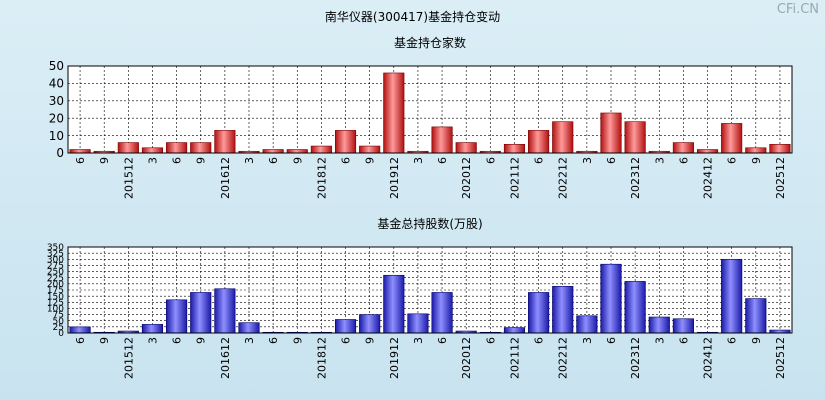 Image resolution: width=825 pixels, height=400 pixels. I want to click on y-tick-label: 30, so click(56, 101).